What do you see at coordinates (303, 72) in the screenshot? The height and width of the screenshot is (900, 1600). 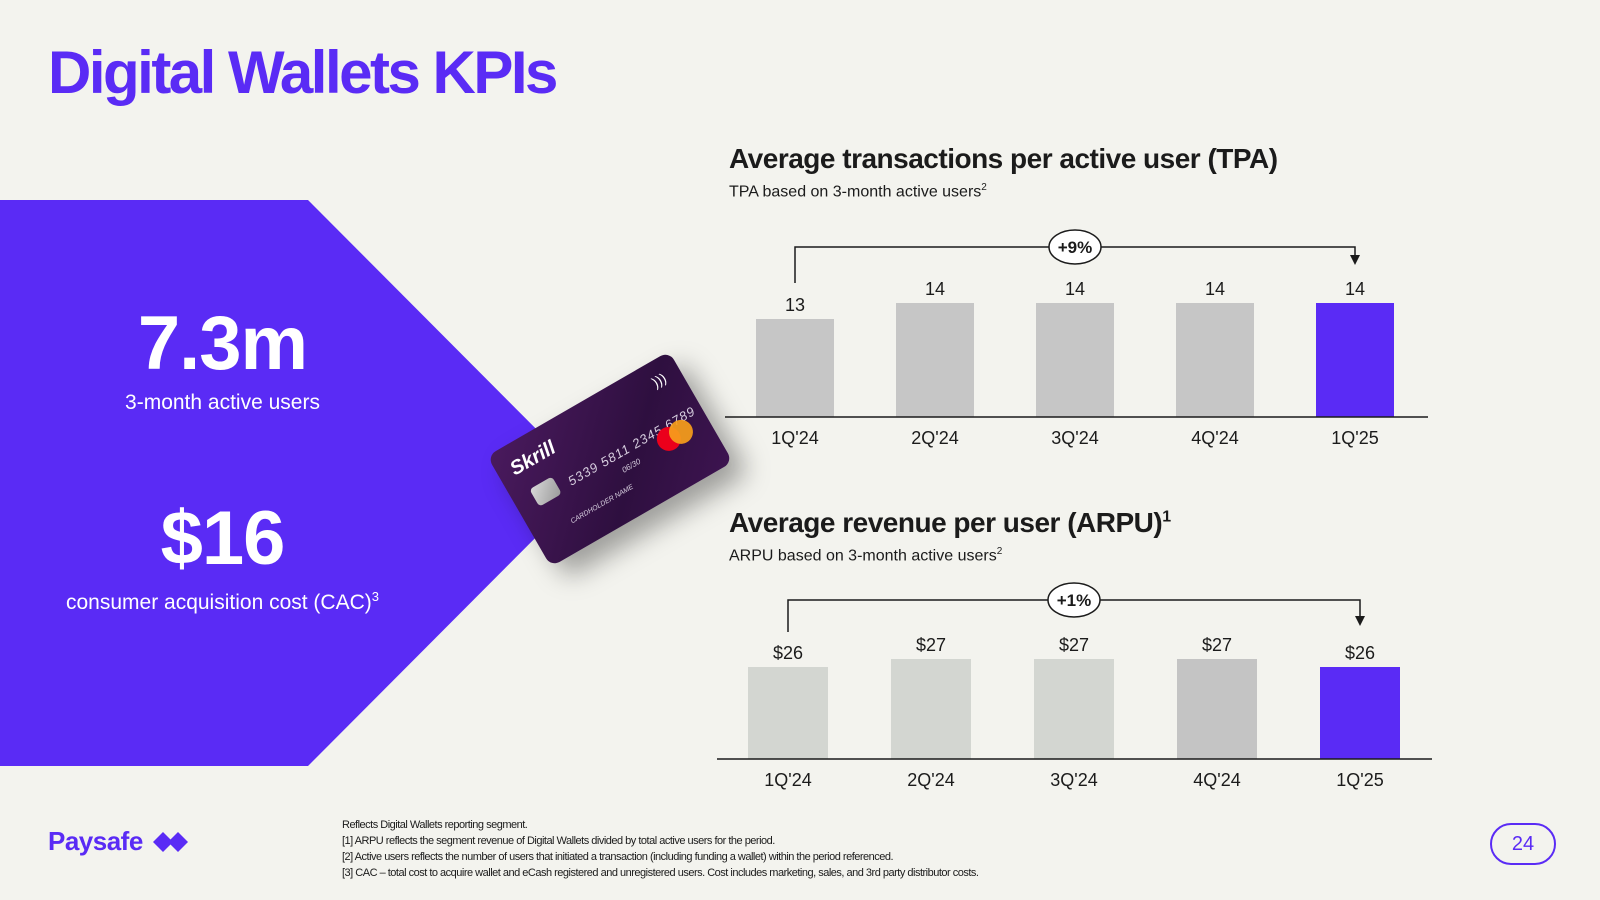 I see `page-title: Digital Wallets KPIs` at bounding box center [303, 72].